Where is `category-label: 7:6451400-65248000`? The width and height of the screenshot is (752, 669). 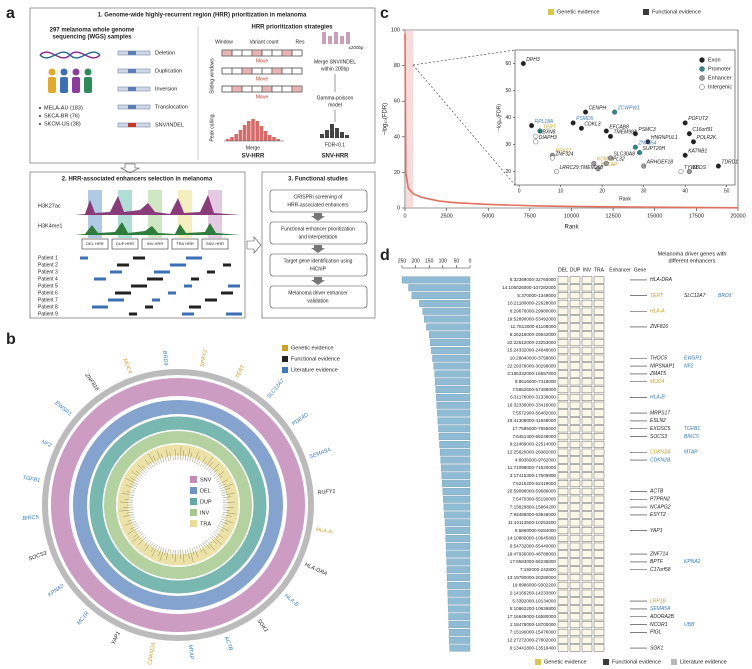 category-label: 7:6451400-65248000 is located at coordinates (534, 436).